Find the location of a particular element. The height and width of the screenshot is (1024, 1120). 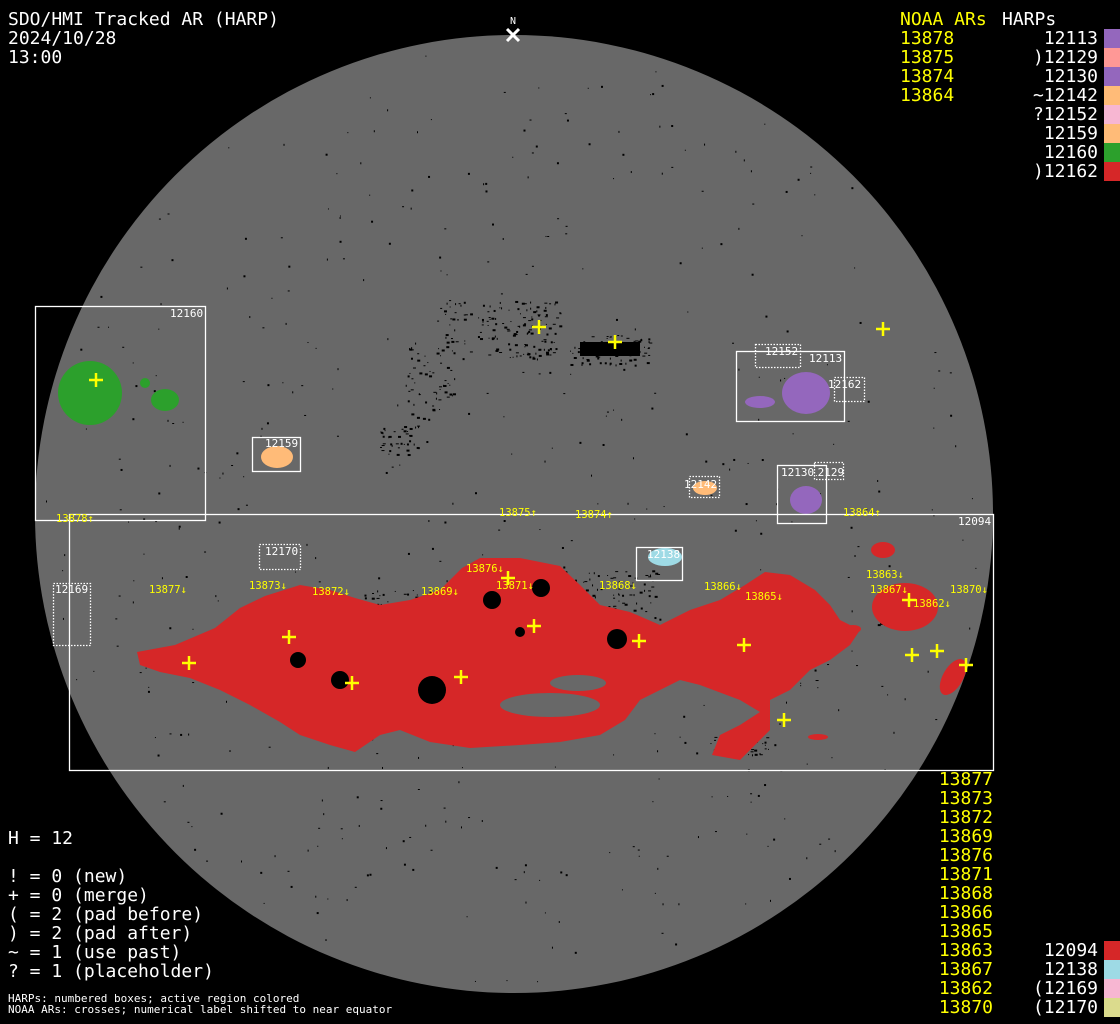

harp-box-label: 12113 is located at coordinates (825, 358).